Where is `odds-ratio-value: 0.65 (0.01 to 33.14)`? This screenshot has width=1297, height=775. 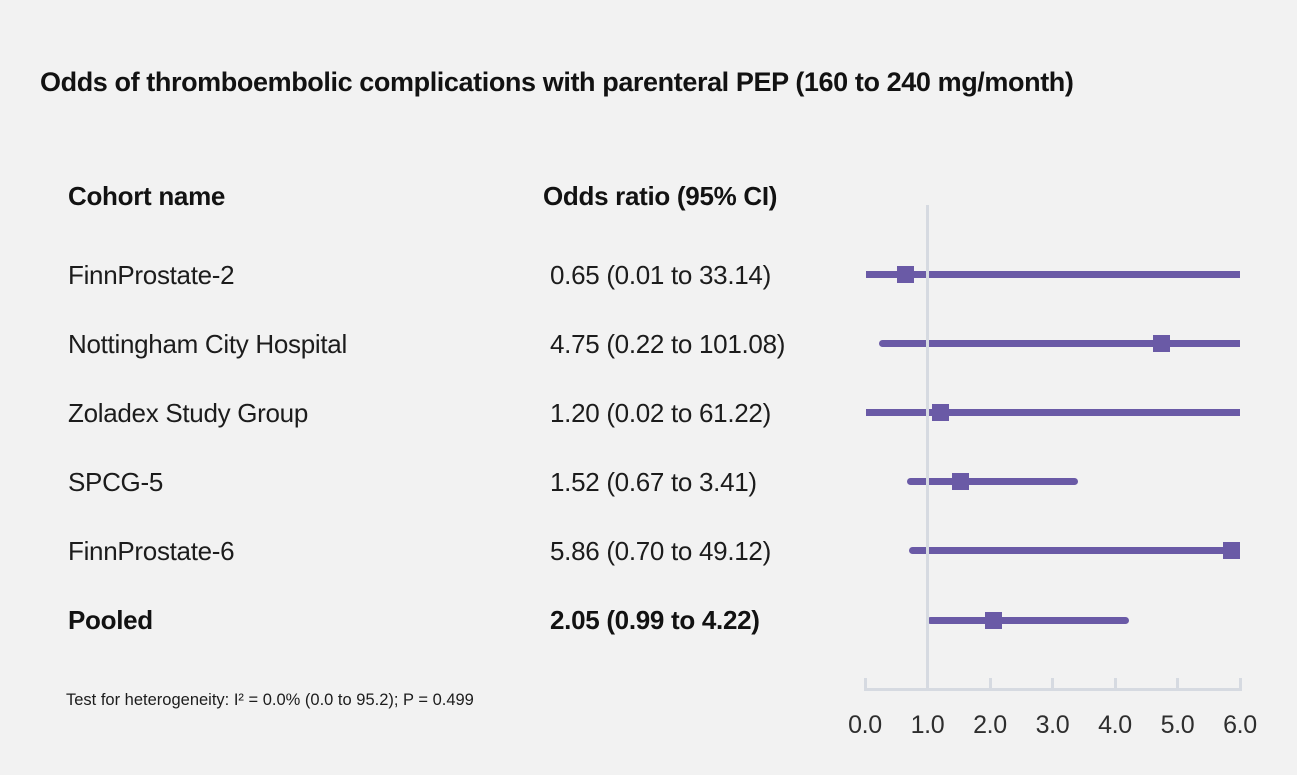
odds-ratio-value: 0.65 (0.01 to 33.14) is located at coordinates (660, 274).